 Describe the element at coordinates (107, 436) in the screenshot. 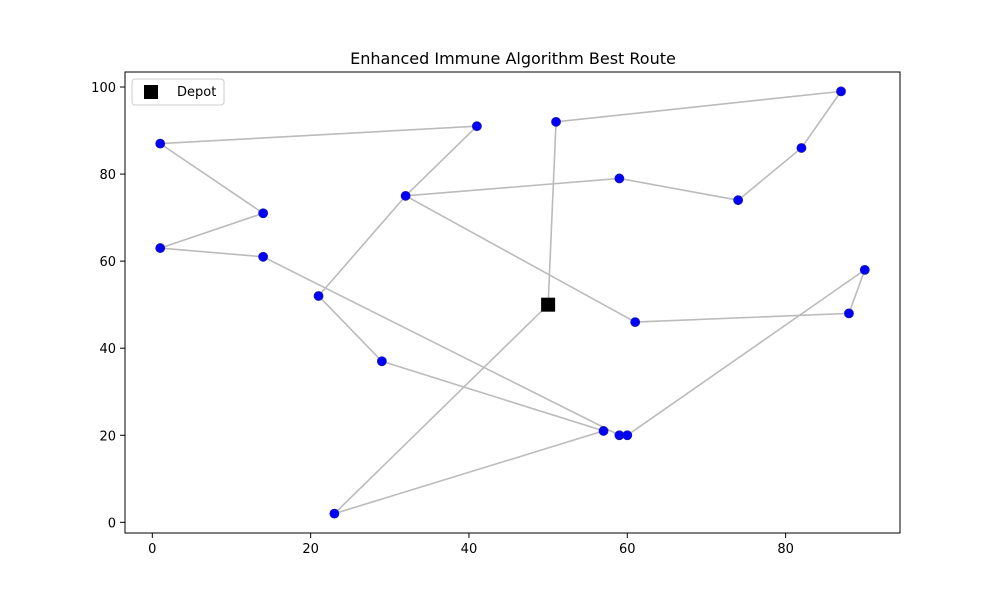

I see `y-tick-label: 20` at that location.